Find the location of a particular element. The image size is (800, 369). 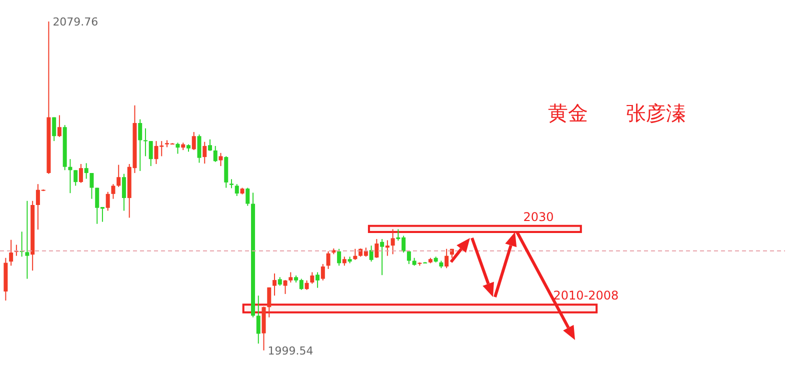

annotation: 1999.54 is located at coordinates (291, 351).